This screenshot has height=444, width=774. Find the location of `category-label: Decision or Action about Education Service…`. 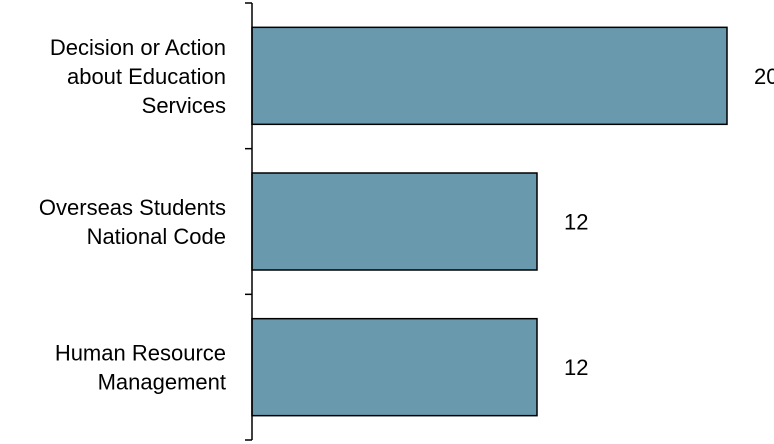

category-label: Decision or Action about Education Service… is located at coordinates (138, 76).